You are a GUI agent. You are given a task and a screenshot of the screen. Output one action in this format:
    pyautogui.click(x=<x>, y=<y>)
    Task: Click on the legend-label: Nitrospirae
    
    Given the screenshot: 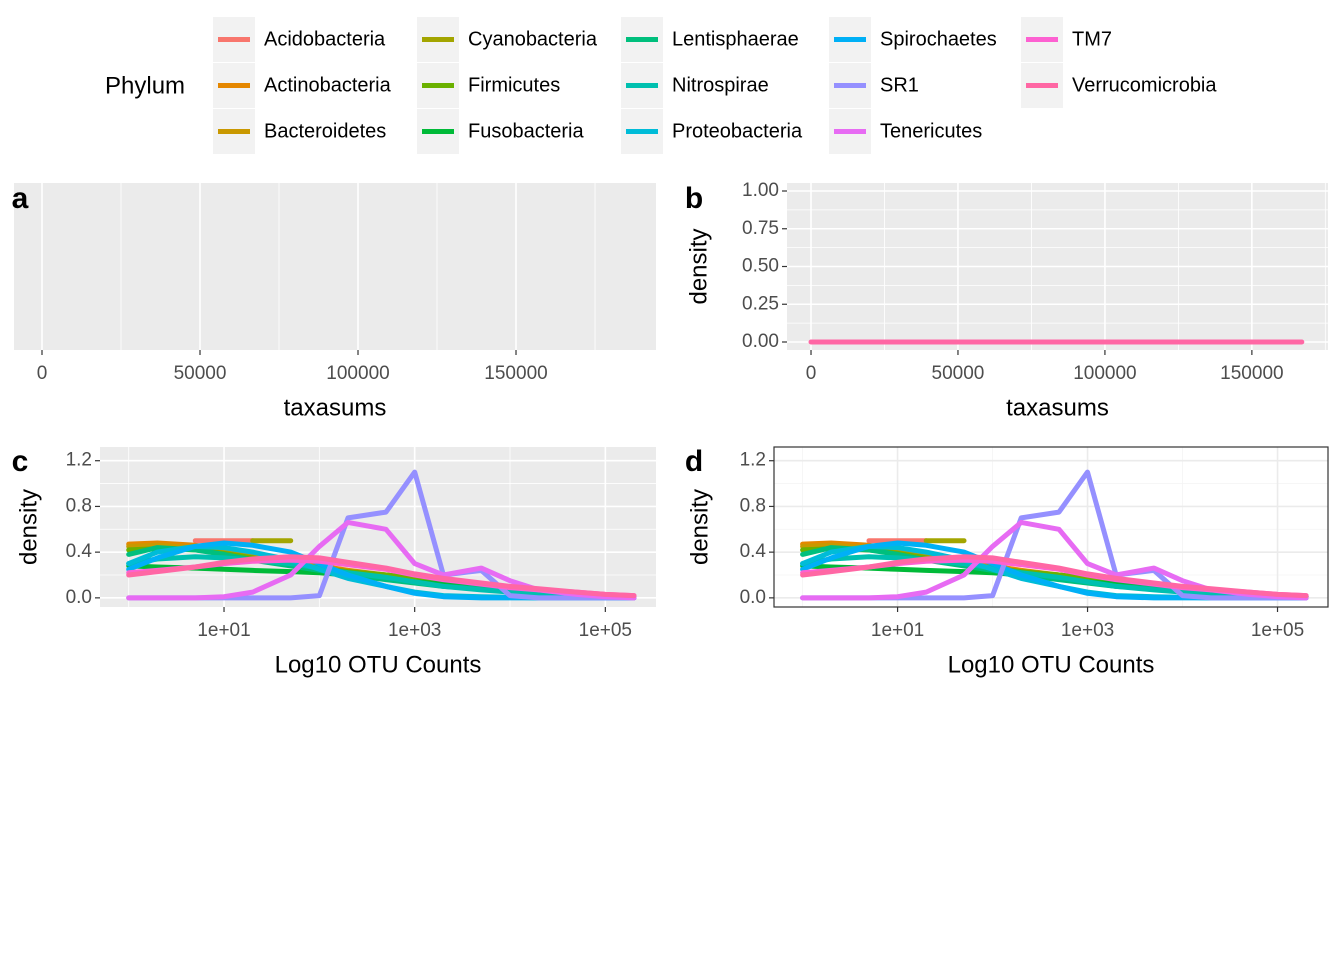 What is the action you would take?
    pyautogui.click(x=720, y=85)
    